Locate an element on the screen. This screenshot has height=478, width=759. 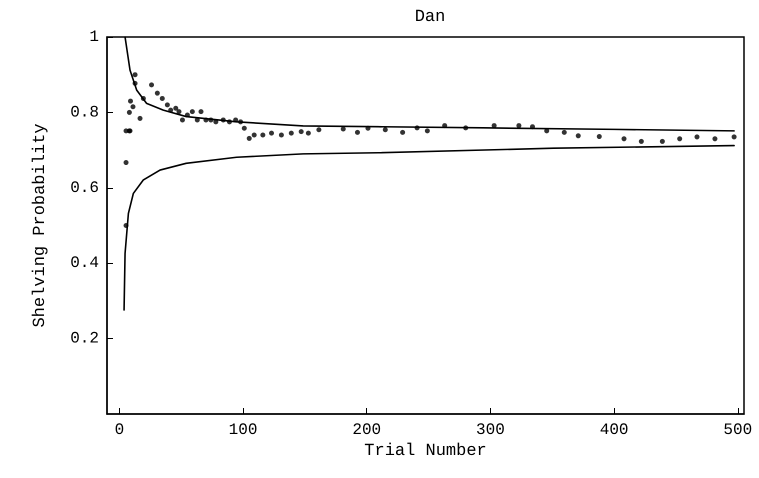
y-axis-title: Shelving Probability is located at coordinates (40, 225).